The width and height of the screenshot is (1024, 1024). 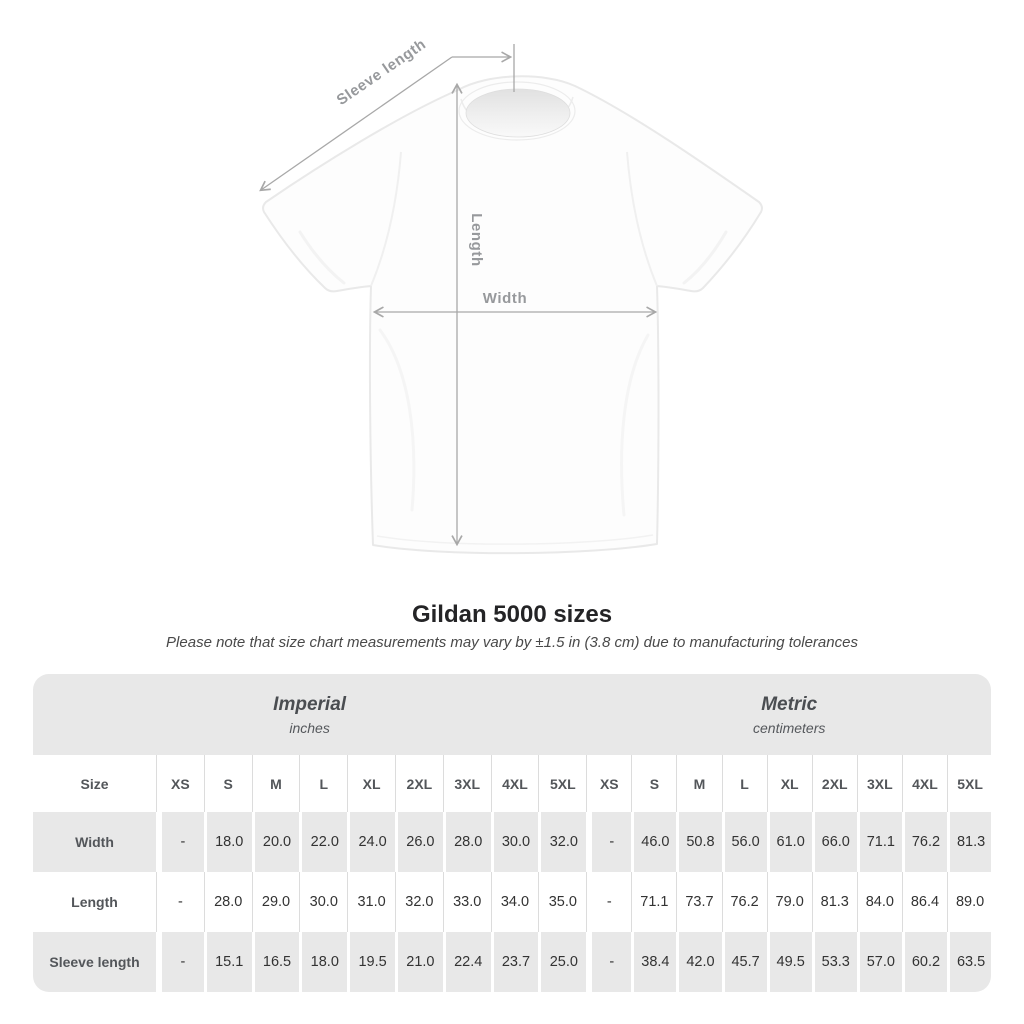 I want to click on page-title: Gildan 5000 sizes, so click(x=512, y=614).